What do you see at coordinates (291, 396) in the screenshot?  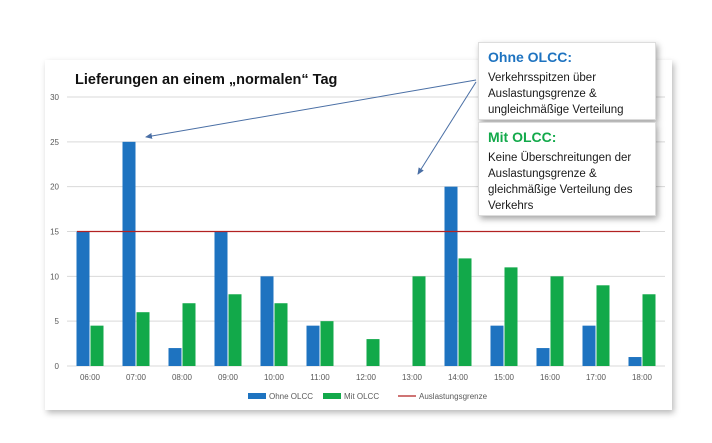 I see `legend-label: Ohne OLCC` at bounding box center [291, 396].